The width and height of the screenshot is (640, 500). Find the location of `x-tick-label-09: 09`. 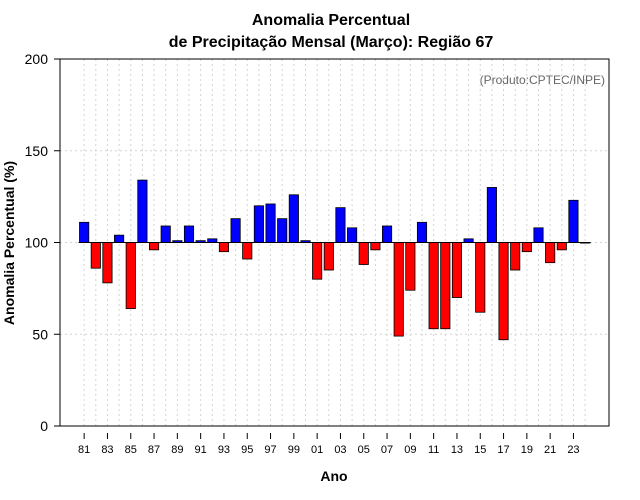

x-tick-label-09: 09 is located at coordinates (410, 450).